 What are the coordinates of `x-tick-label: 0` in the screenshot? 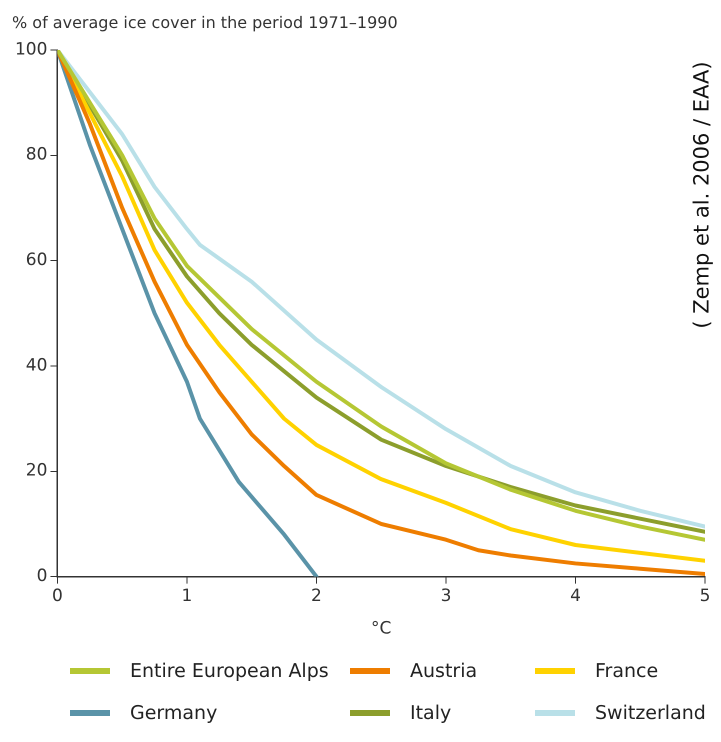 It's located at (57, 596).